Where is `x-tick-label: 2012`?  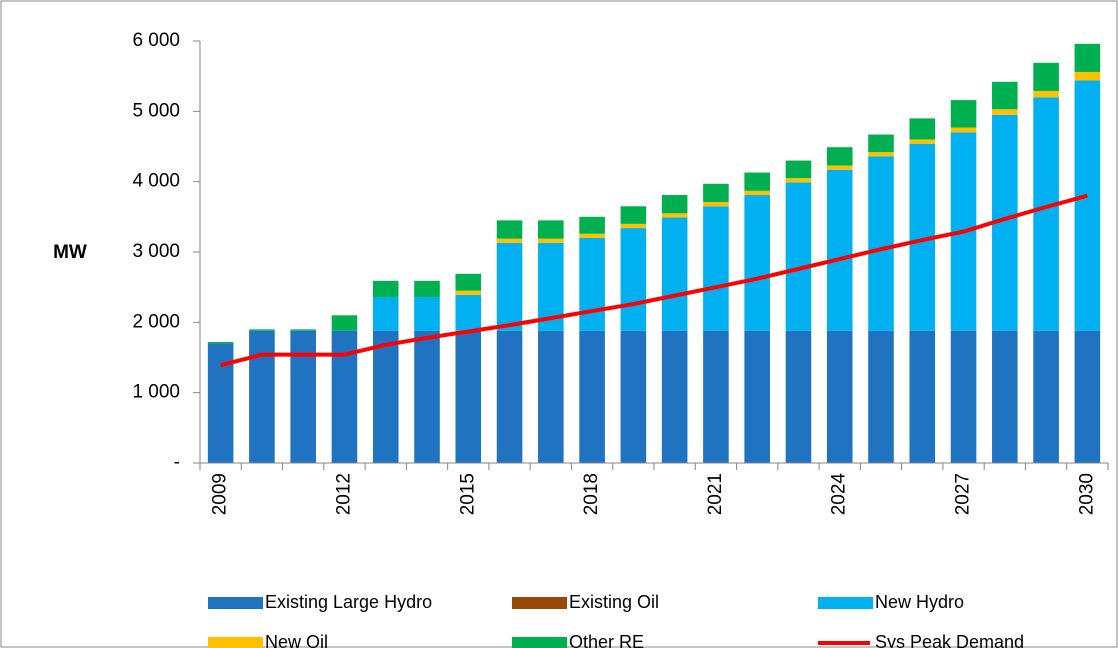
x-tick-label: 2012 is located at coordinates (343, 494).